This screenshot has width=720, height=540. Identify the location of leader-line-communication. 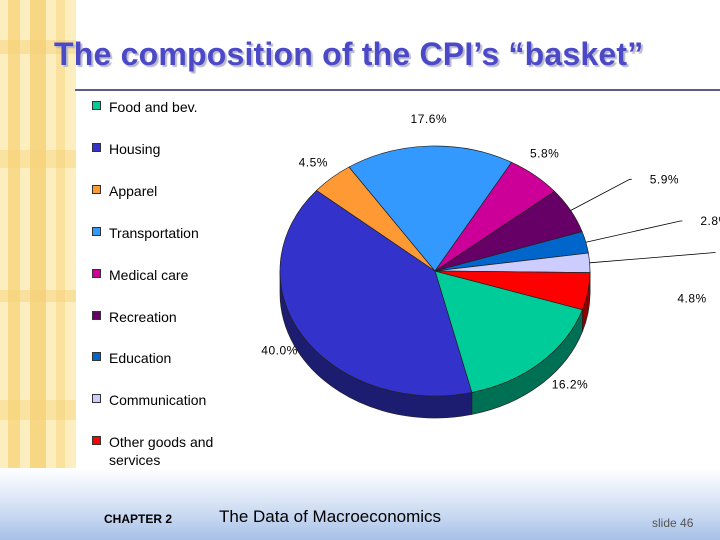
(652, 258).